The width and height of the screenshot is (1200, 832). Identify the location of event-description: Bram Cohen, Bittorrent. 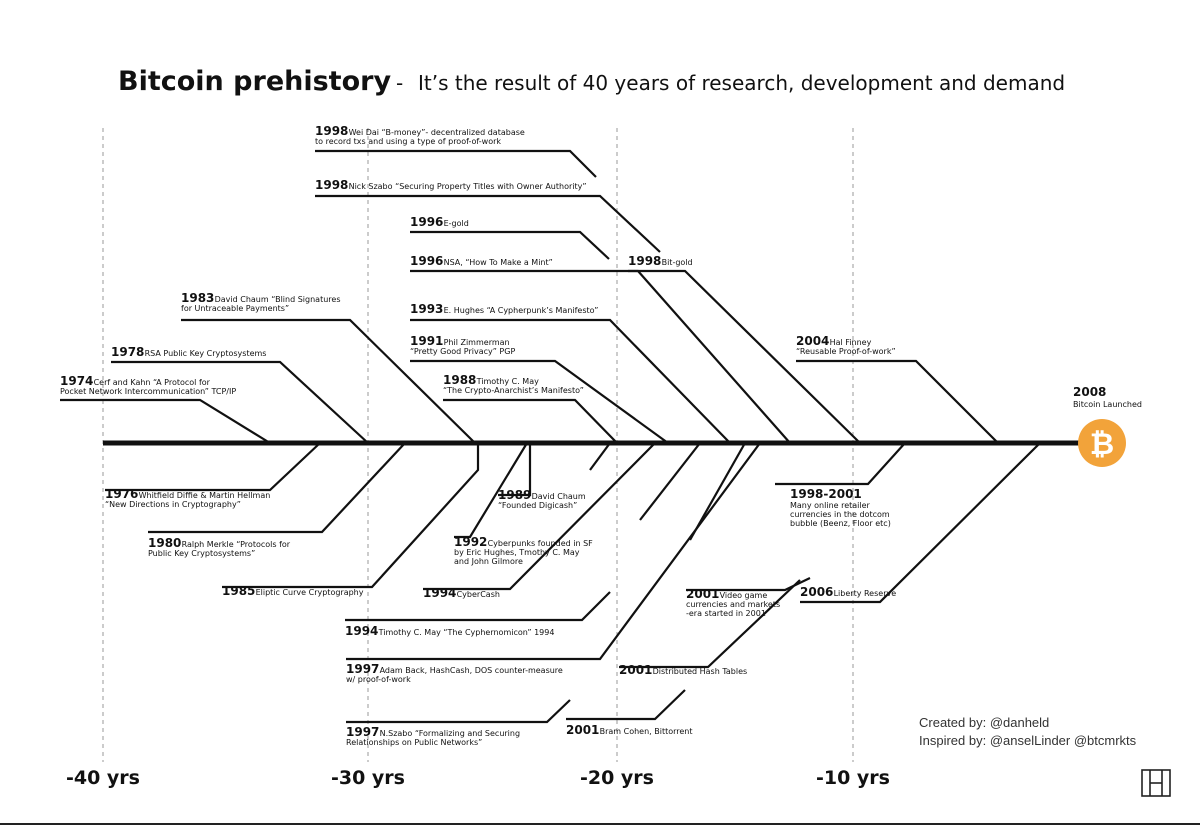
(646, 731).